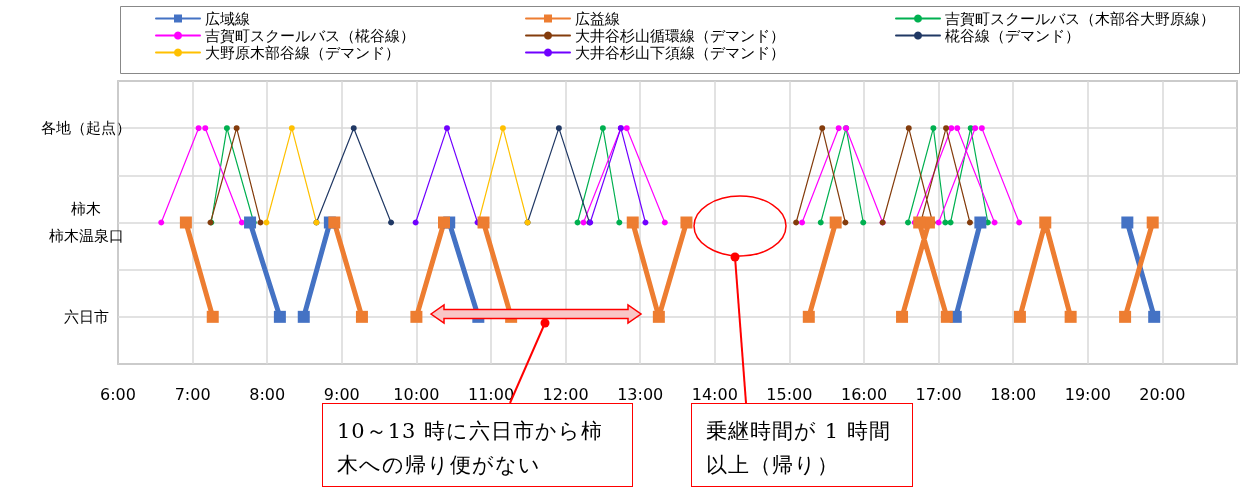  What do you see at coordinates (267, 394) in the screenshot?
I see `x-tick-label: 8:00` at bounding box center [267, 394].